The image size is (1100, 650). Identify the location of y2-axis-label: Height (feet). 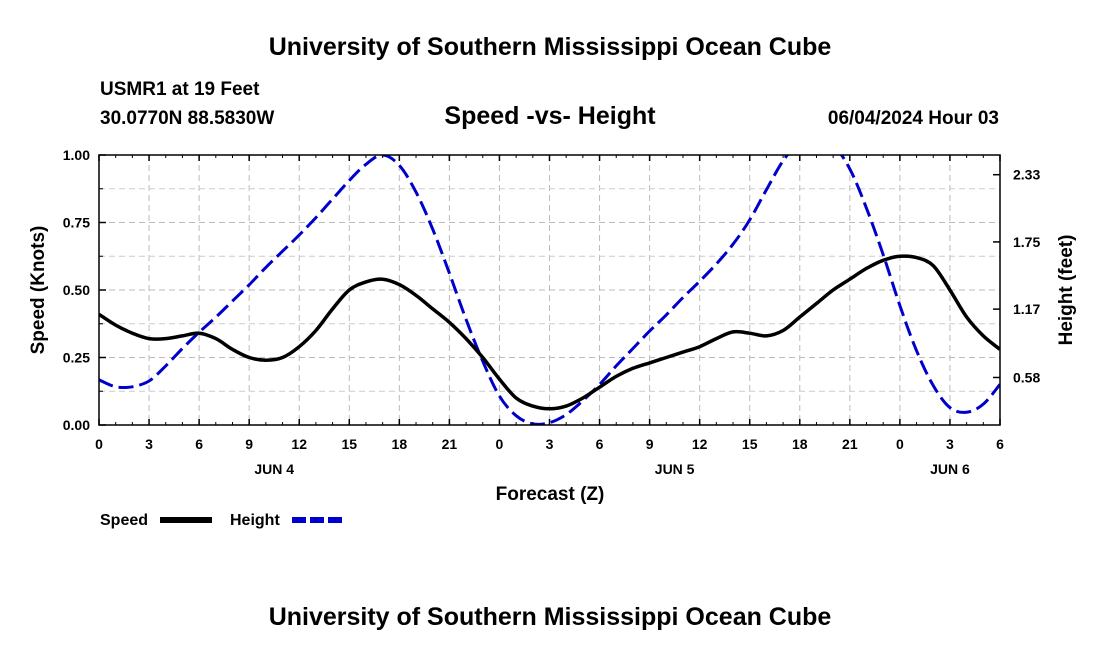
(1066, 290).